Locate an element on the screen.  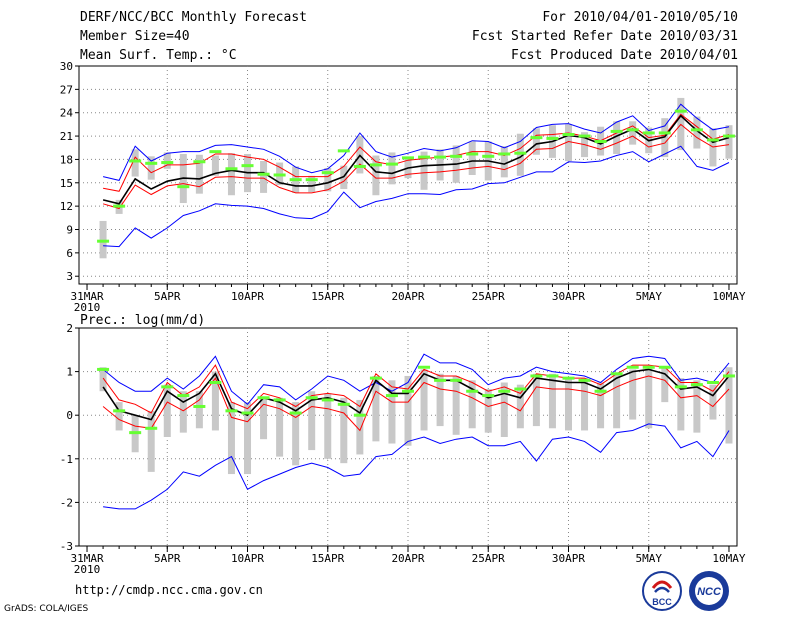
y-tick-label: -1 is located at coordinates (66, 459).